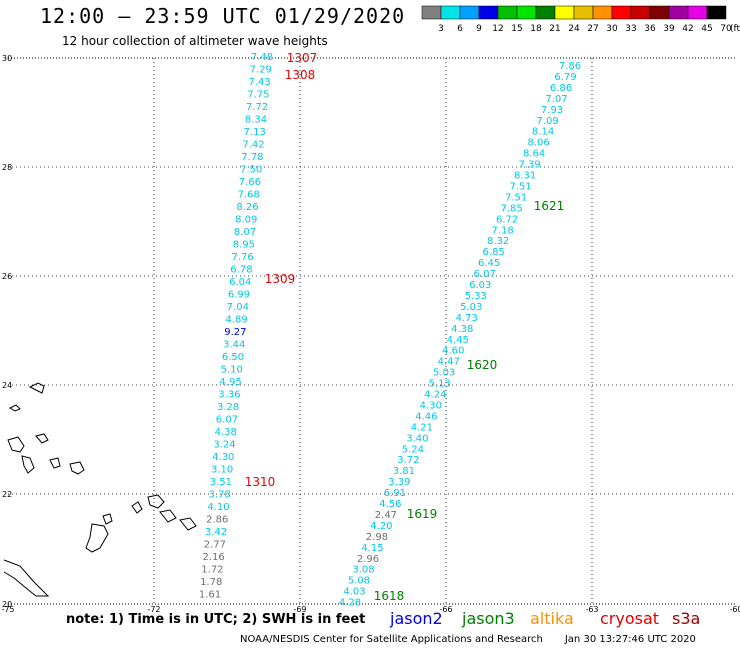 This screenshot has height=650, width=740. I want to click on wave-height: 3.40, so click(417, 438).